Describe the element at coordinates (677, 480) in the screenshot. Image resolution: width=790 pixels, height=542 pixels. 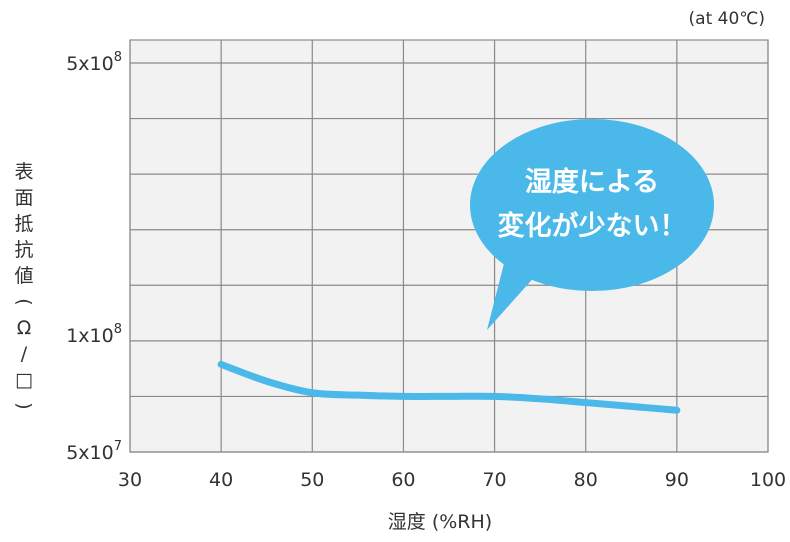
I see `x-tick-label: 90` at that location.